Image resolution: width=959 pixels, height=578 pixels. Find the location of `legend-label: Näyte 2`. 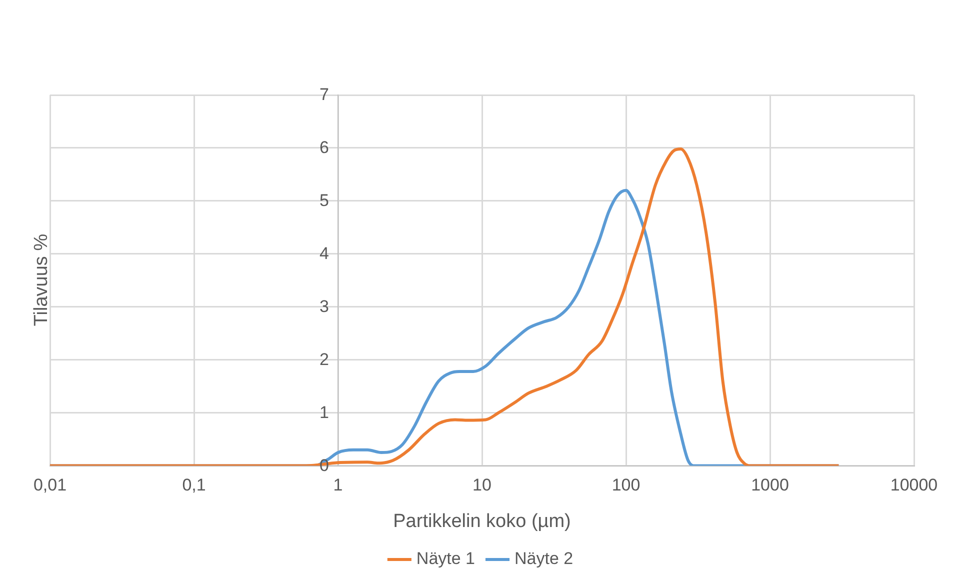

legend-label: Näyte 2 is located at coordinates (544, 558).